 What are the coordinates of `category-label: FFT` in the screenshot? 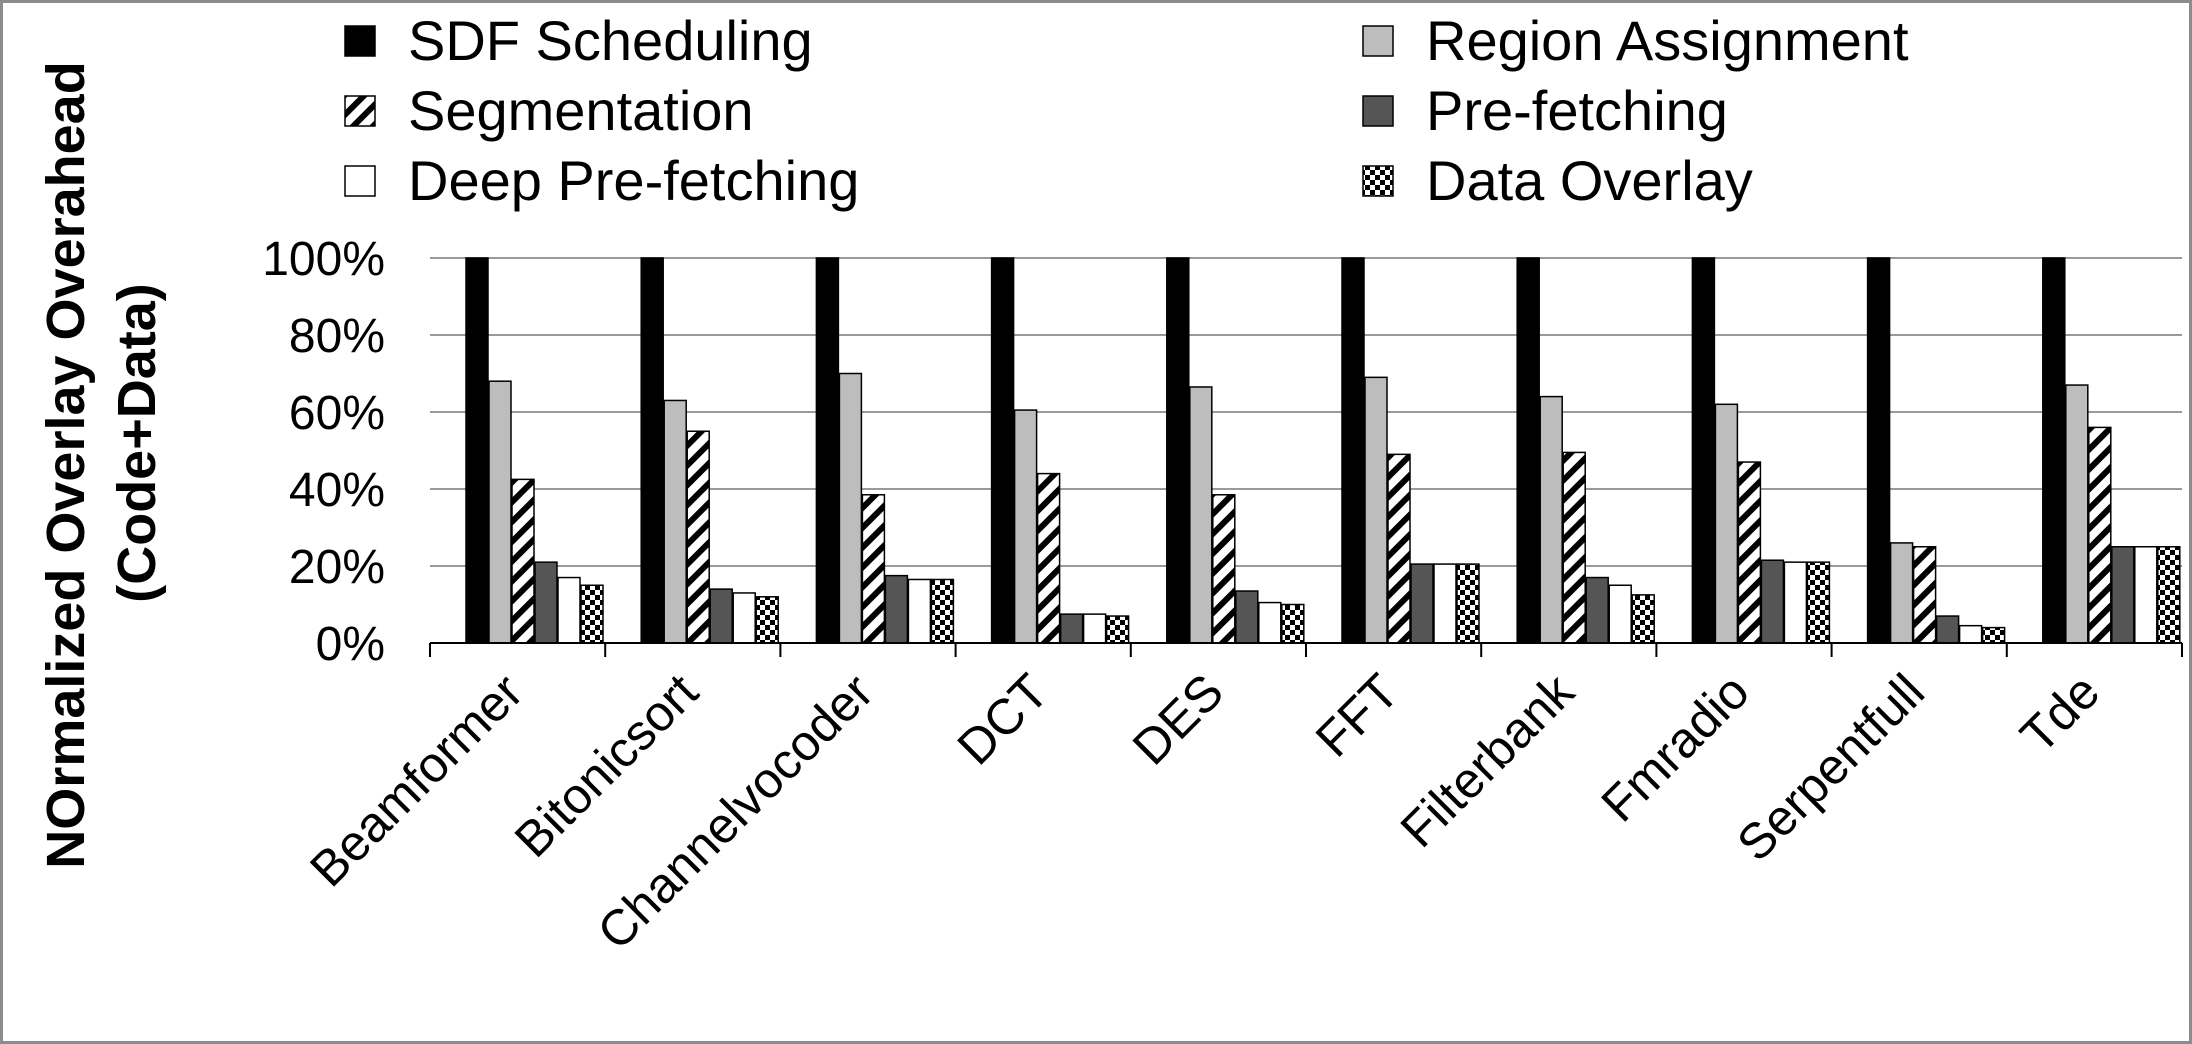 It's located at (1357, 715).